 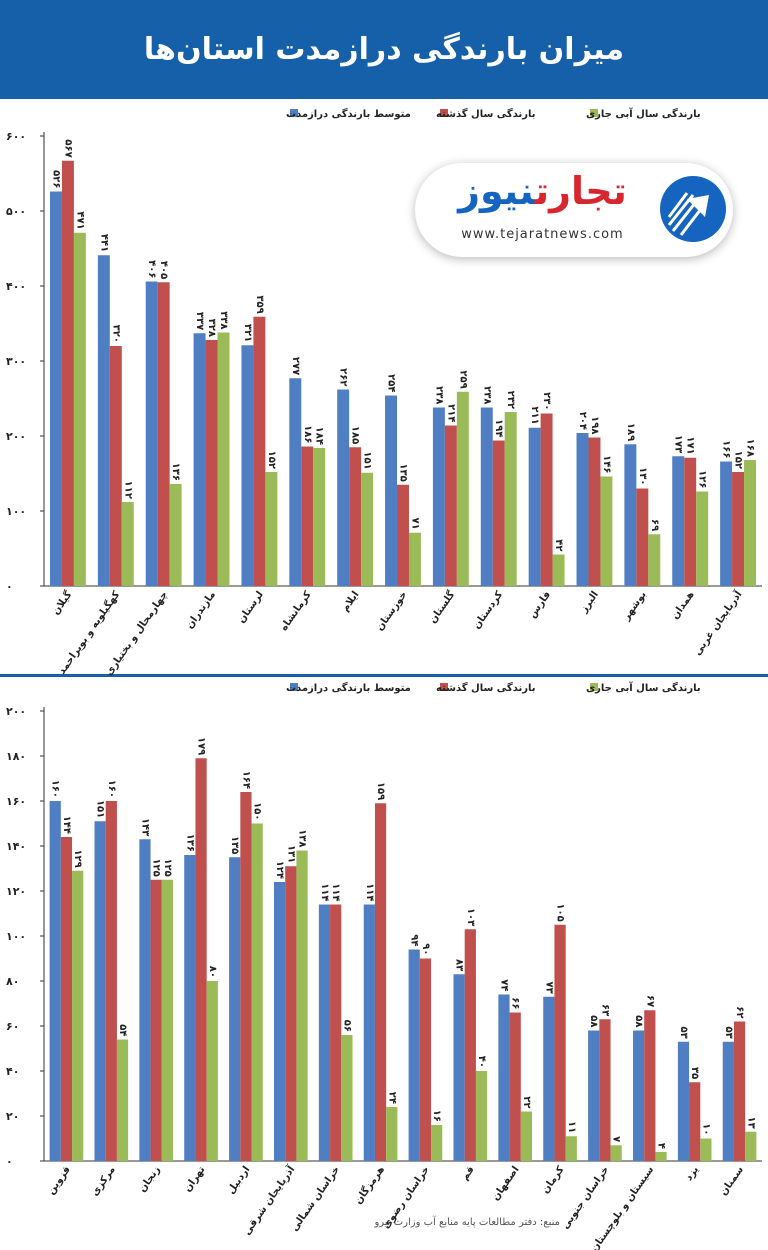 I want to click on bar-value-label: ۱۶۴, so click(x=245, y=780).